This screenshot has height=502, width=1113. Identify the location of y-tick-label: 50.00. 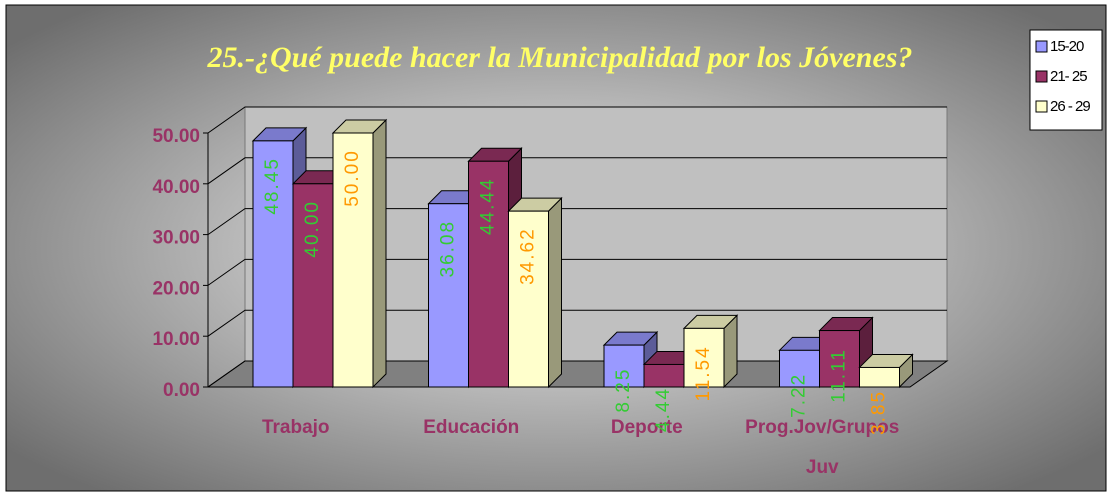
(176, 136).